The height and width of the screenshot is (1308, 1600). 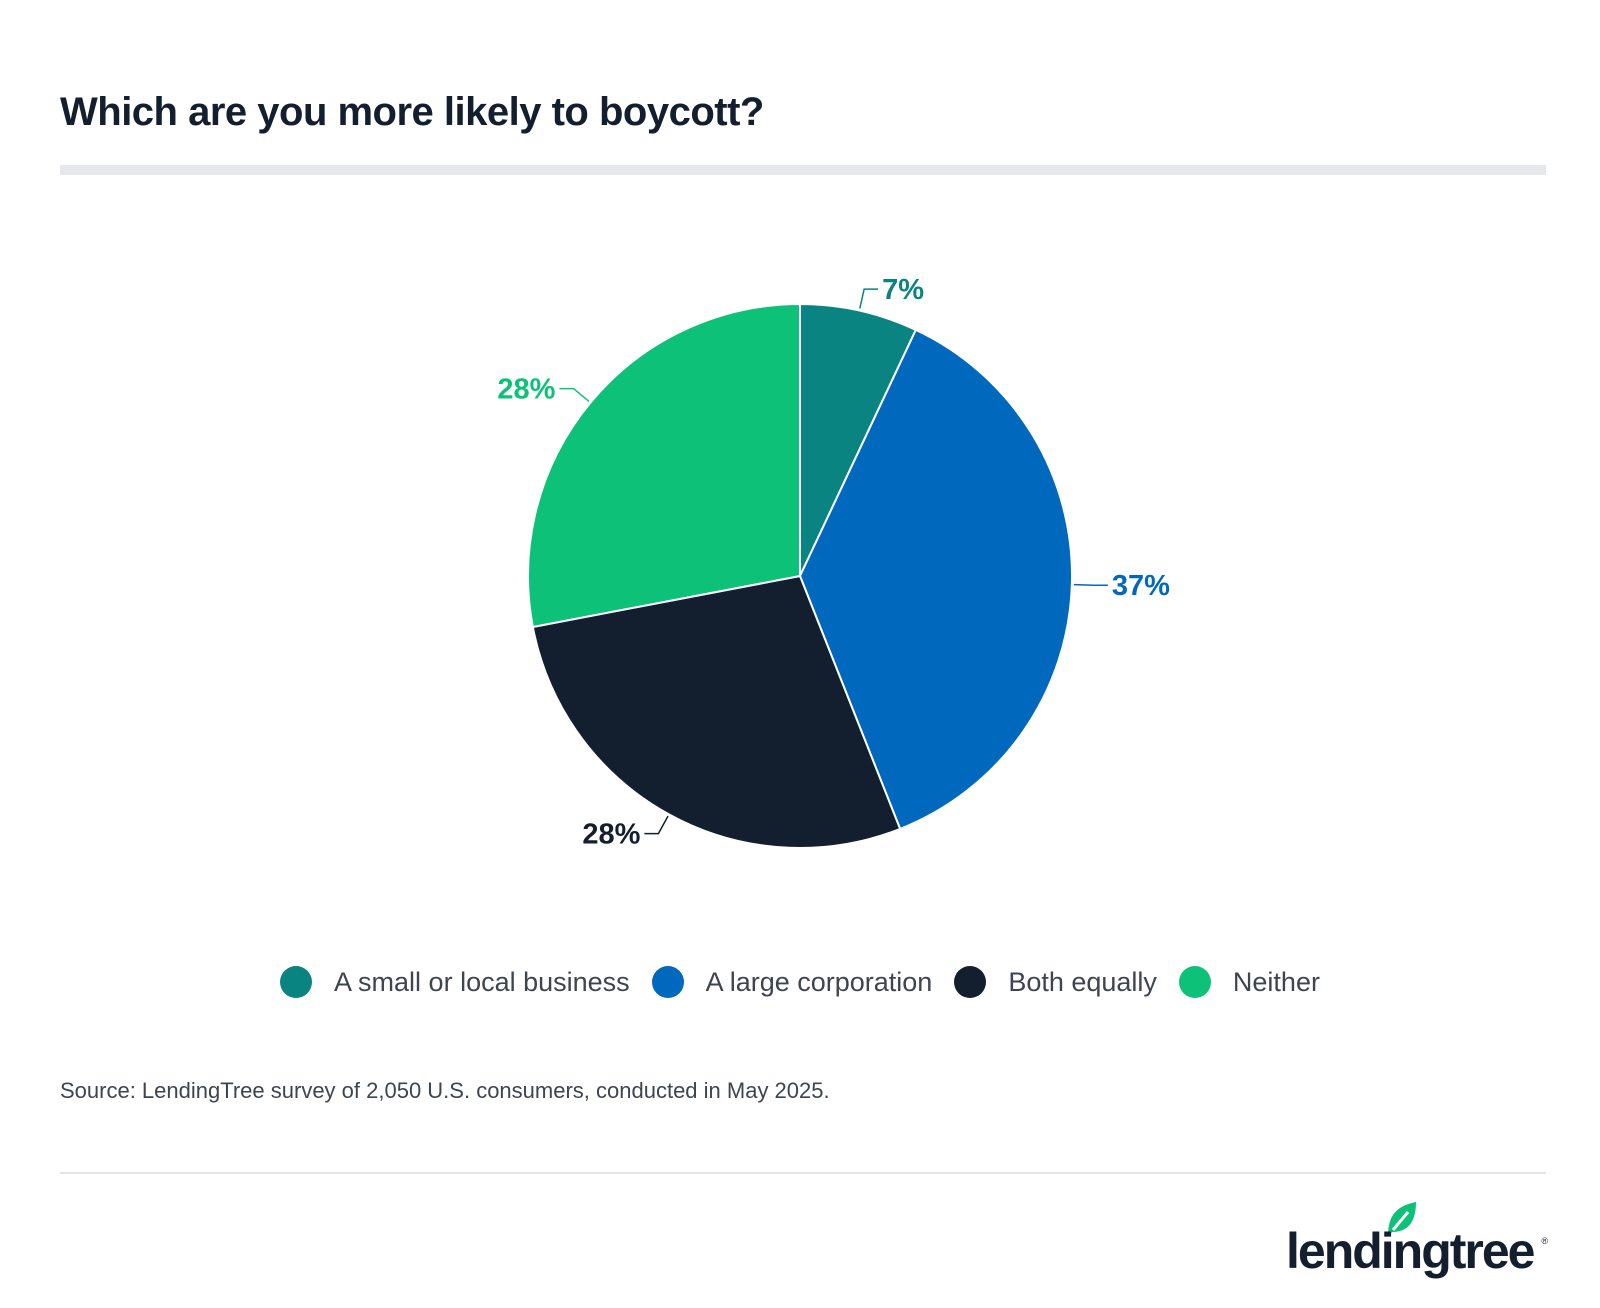 What do you see at coordinates (1402, 1219) in the screenshot?
I see `leaf-icon` at bounding box center [1402, 1219].